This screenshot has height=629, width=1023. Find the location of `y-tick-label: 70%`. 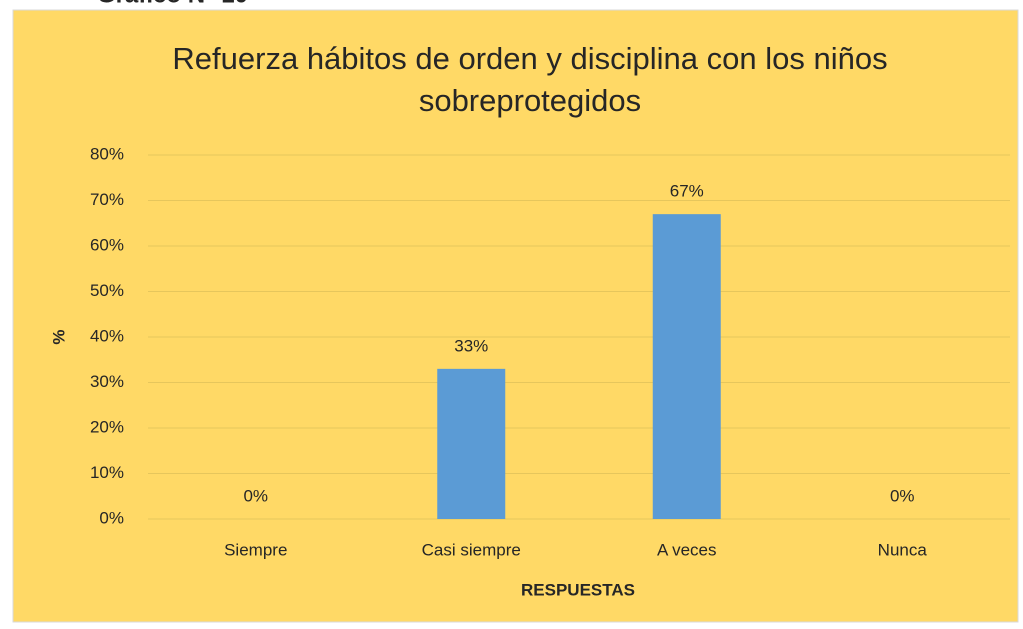

y-tick-label: 70% is located at coordinates (107, 199).